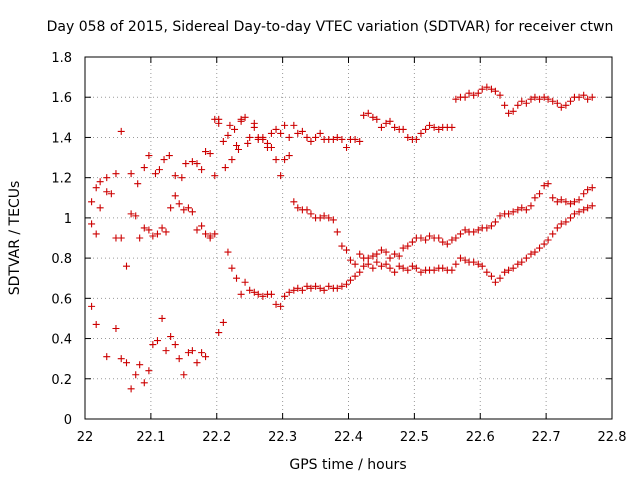  Describe the element at coordinates (68, 420) in the screenshot. I see `y-tick-label: 0` at that location.